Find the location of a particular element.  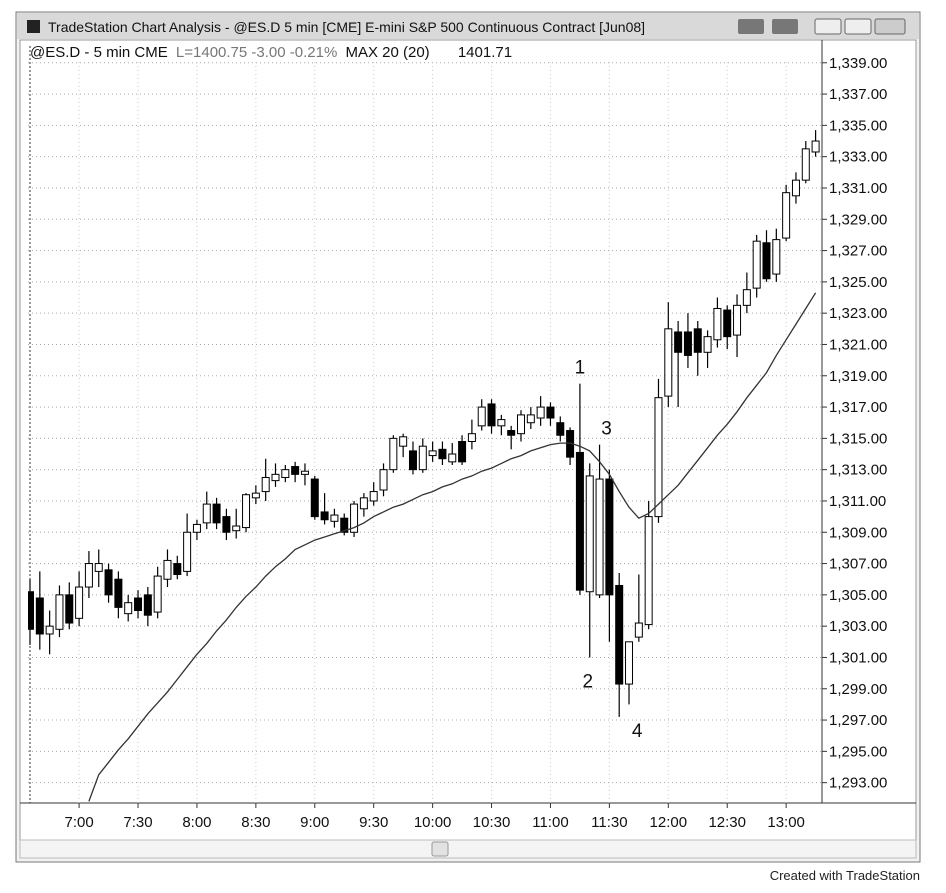

y-tick-label: 1,295.00 is located at coordinates (858, 751).